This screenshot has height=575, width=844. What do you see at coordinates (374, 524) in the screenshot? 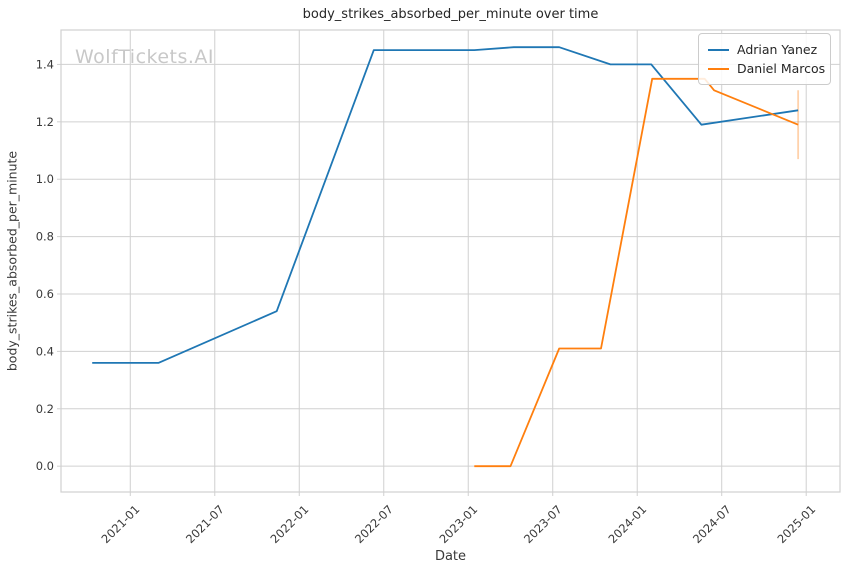
I see `svg-text: 2022-07` at bounding box center [374, 524].